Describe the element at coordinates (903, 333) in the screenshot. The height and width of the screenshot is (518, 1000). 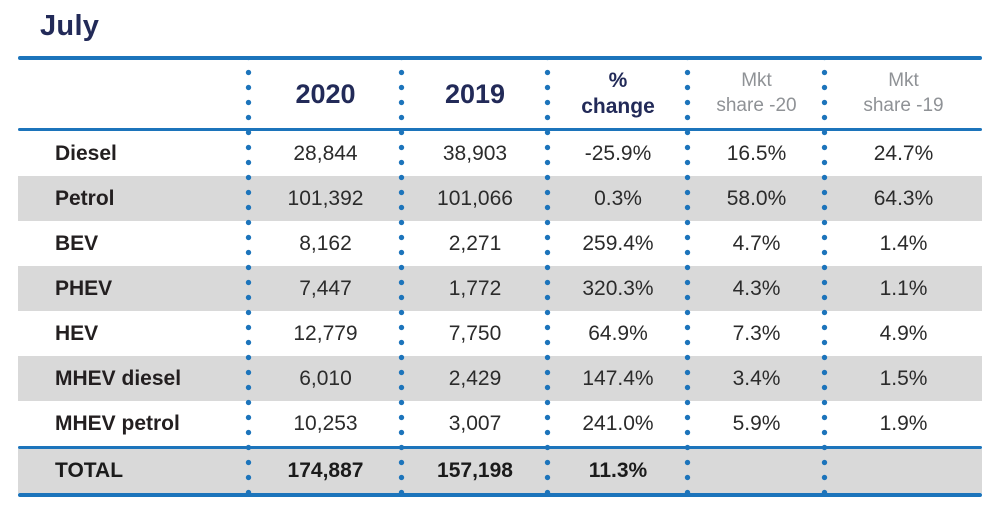
I see `cell-mkt-share-19: 4.9%` at that location.